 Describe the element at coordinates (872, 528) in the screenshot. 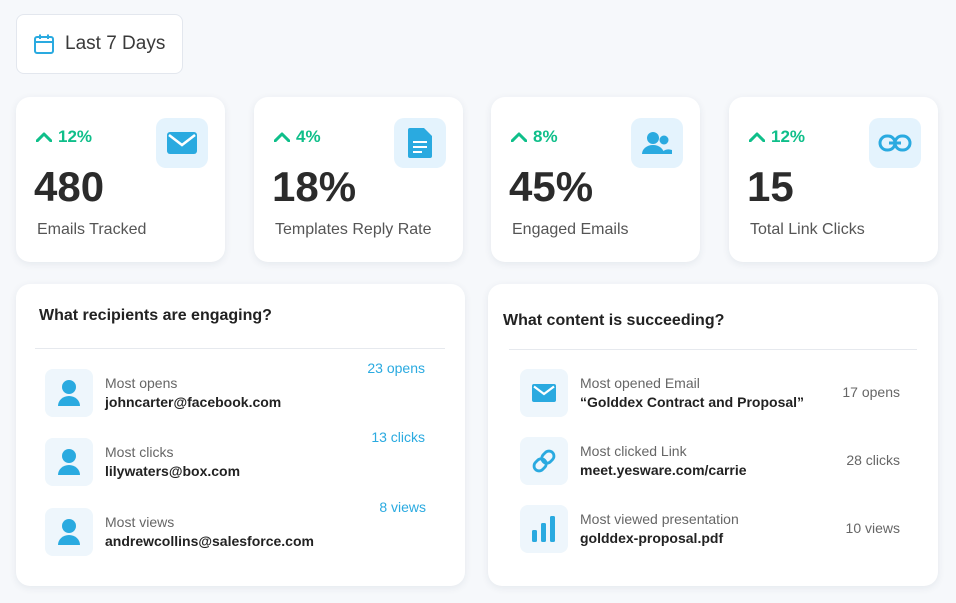

I see `item-metric: 10 views` at that location.